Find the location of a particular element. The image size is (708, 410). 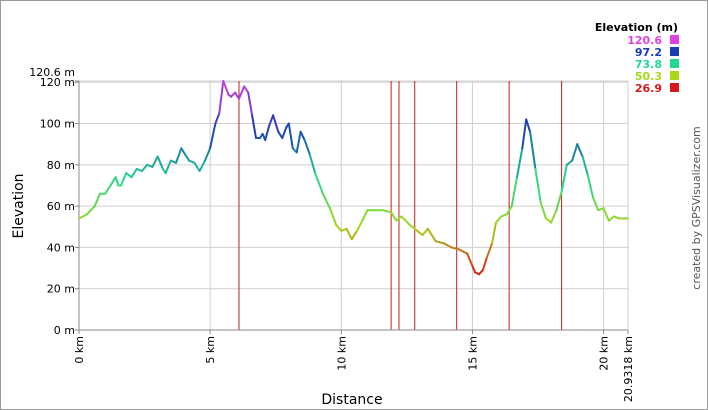

y-tick-label: 0 m is located at coordinates (64, 330).